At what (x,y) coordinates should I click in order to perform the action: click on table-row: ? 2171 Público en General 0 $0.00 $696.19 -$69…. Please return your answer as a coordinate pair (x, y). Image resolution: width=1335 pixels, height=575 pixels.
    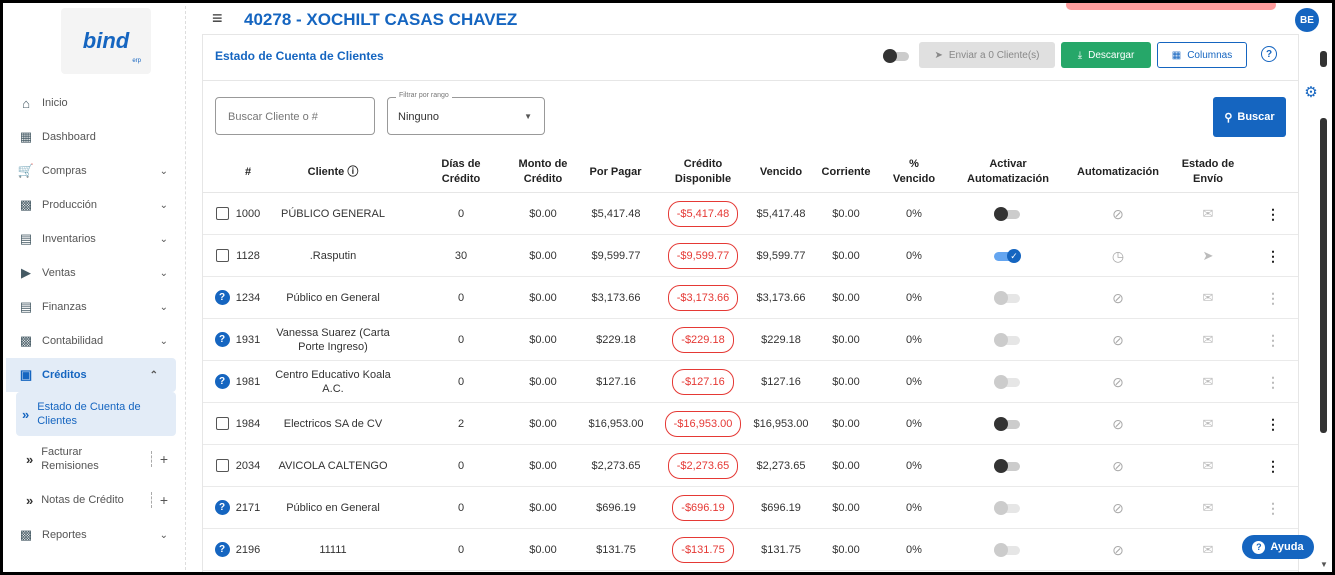
    Looking at the image, I should click on (750, 508).